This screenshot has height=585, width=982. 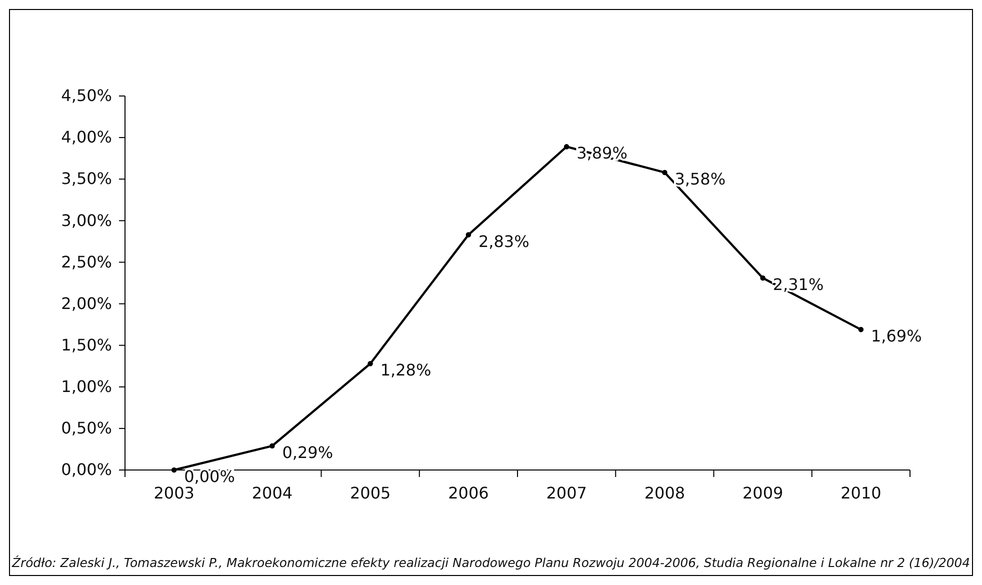 What do you see at coordinates (490, 562) in the screenshot?
I see `text: Źródło: Zaleski J., Tomaszewski P., Makroekonomiczne efekty realizacji Narodowego Planu Rozwoju 2004-2006, Studia Regionalne i Lokalne nr 2 (16)/2004` at bounding box center [490, 562].